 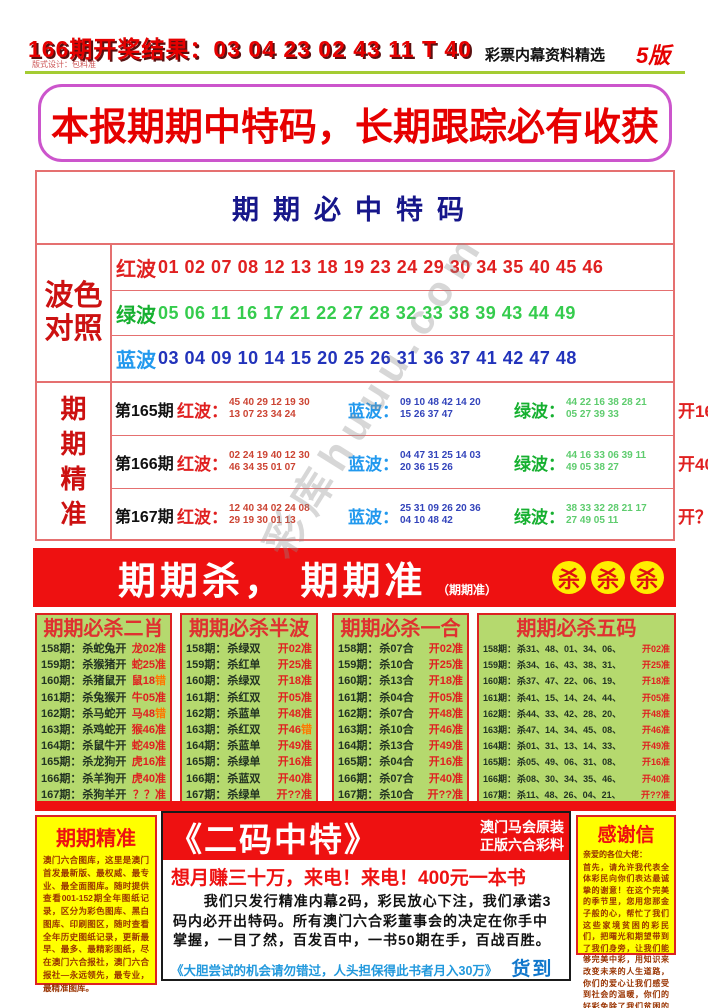 What do you see at coordinates (295, 746) in the screenshot?
I see `kill-result: 开49准` at bounding box center [295, 746].